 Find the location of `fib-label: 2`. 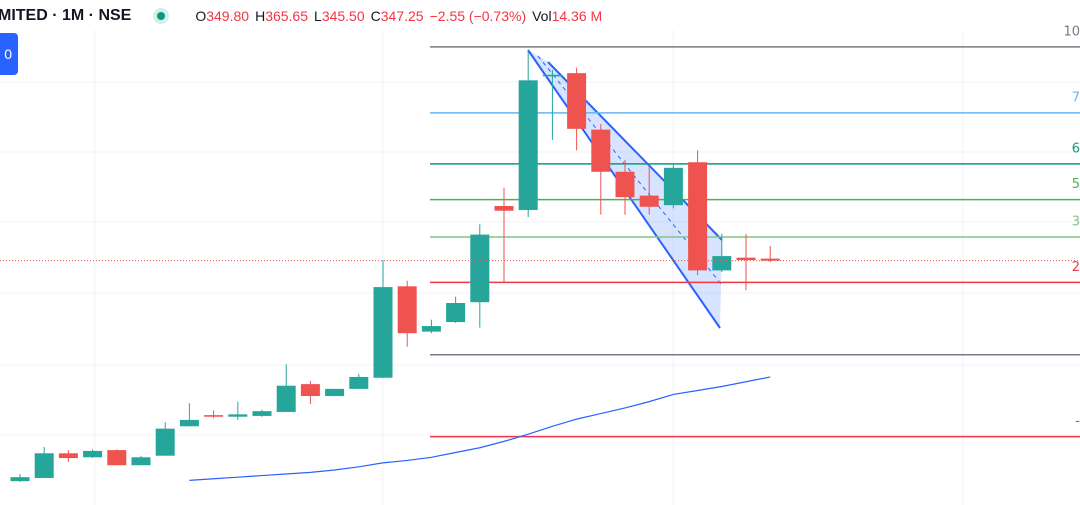

fib-label: 2 is located at coordinates (1076, 267).